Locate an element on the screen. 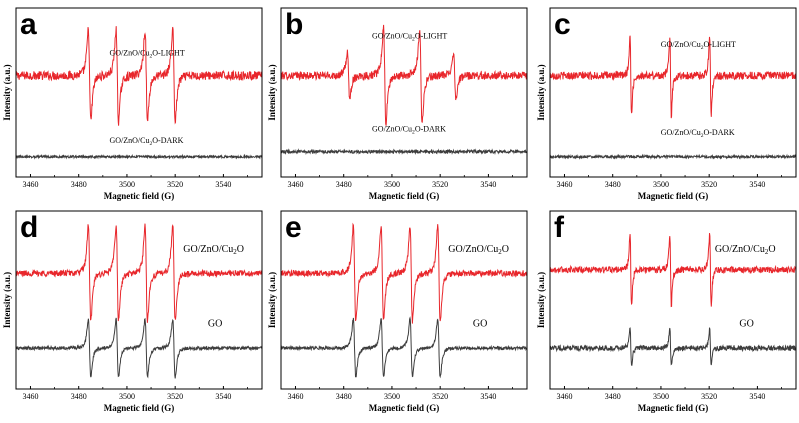 This screenshot has height=423, width=799. series-label-a-1: GO/ZnO/Cu2O-LIGHT is located at coordinates (146, 53).